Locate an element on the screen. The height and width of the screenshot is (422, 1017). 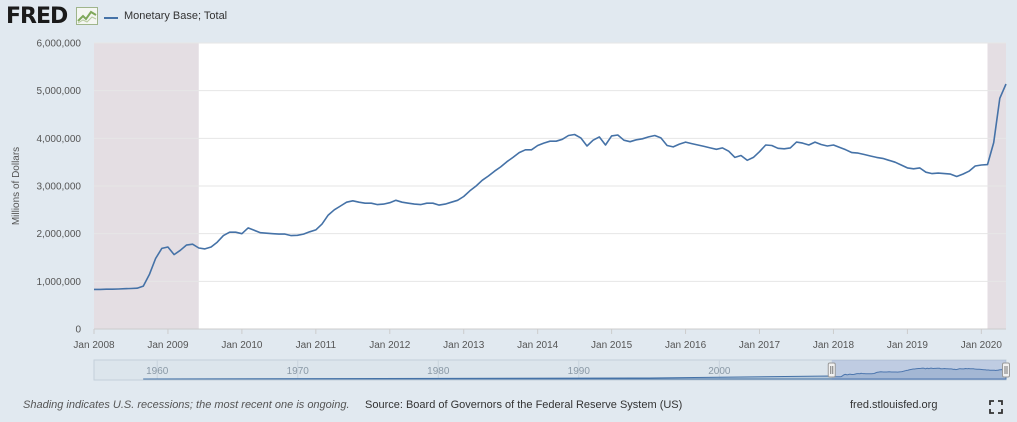
x-tick-label: Jan 2010 is located at coordinates (242, 345).